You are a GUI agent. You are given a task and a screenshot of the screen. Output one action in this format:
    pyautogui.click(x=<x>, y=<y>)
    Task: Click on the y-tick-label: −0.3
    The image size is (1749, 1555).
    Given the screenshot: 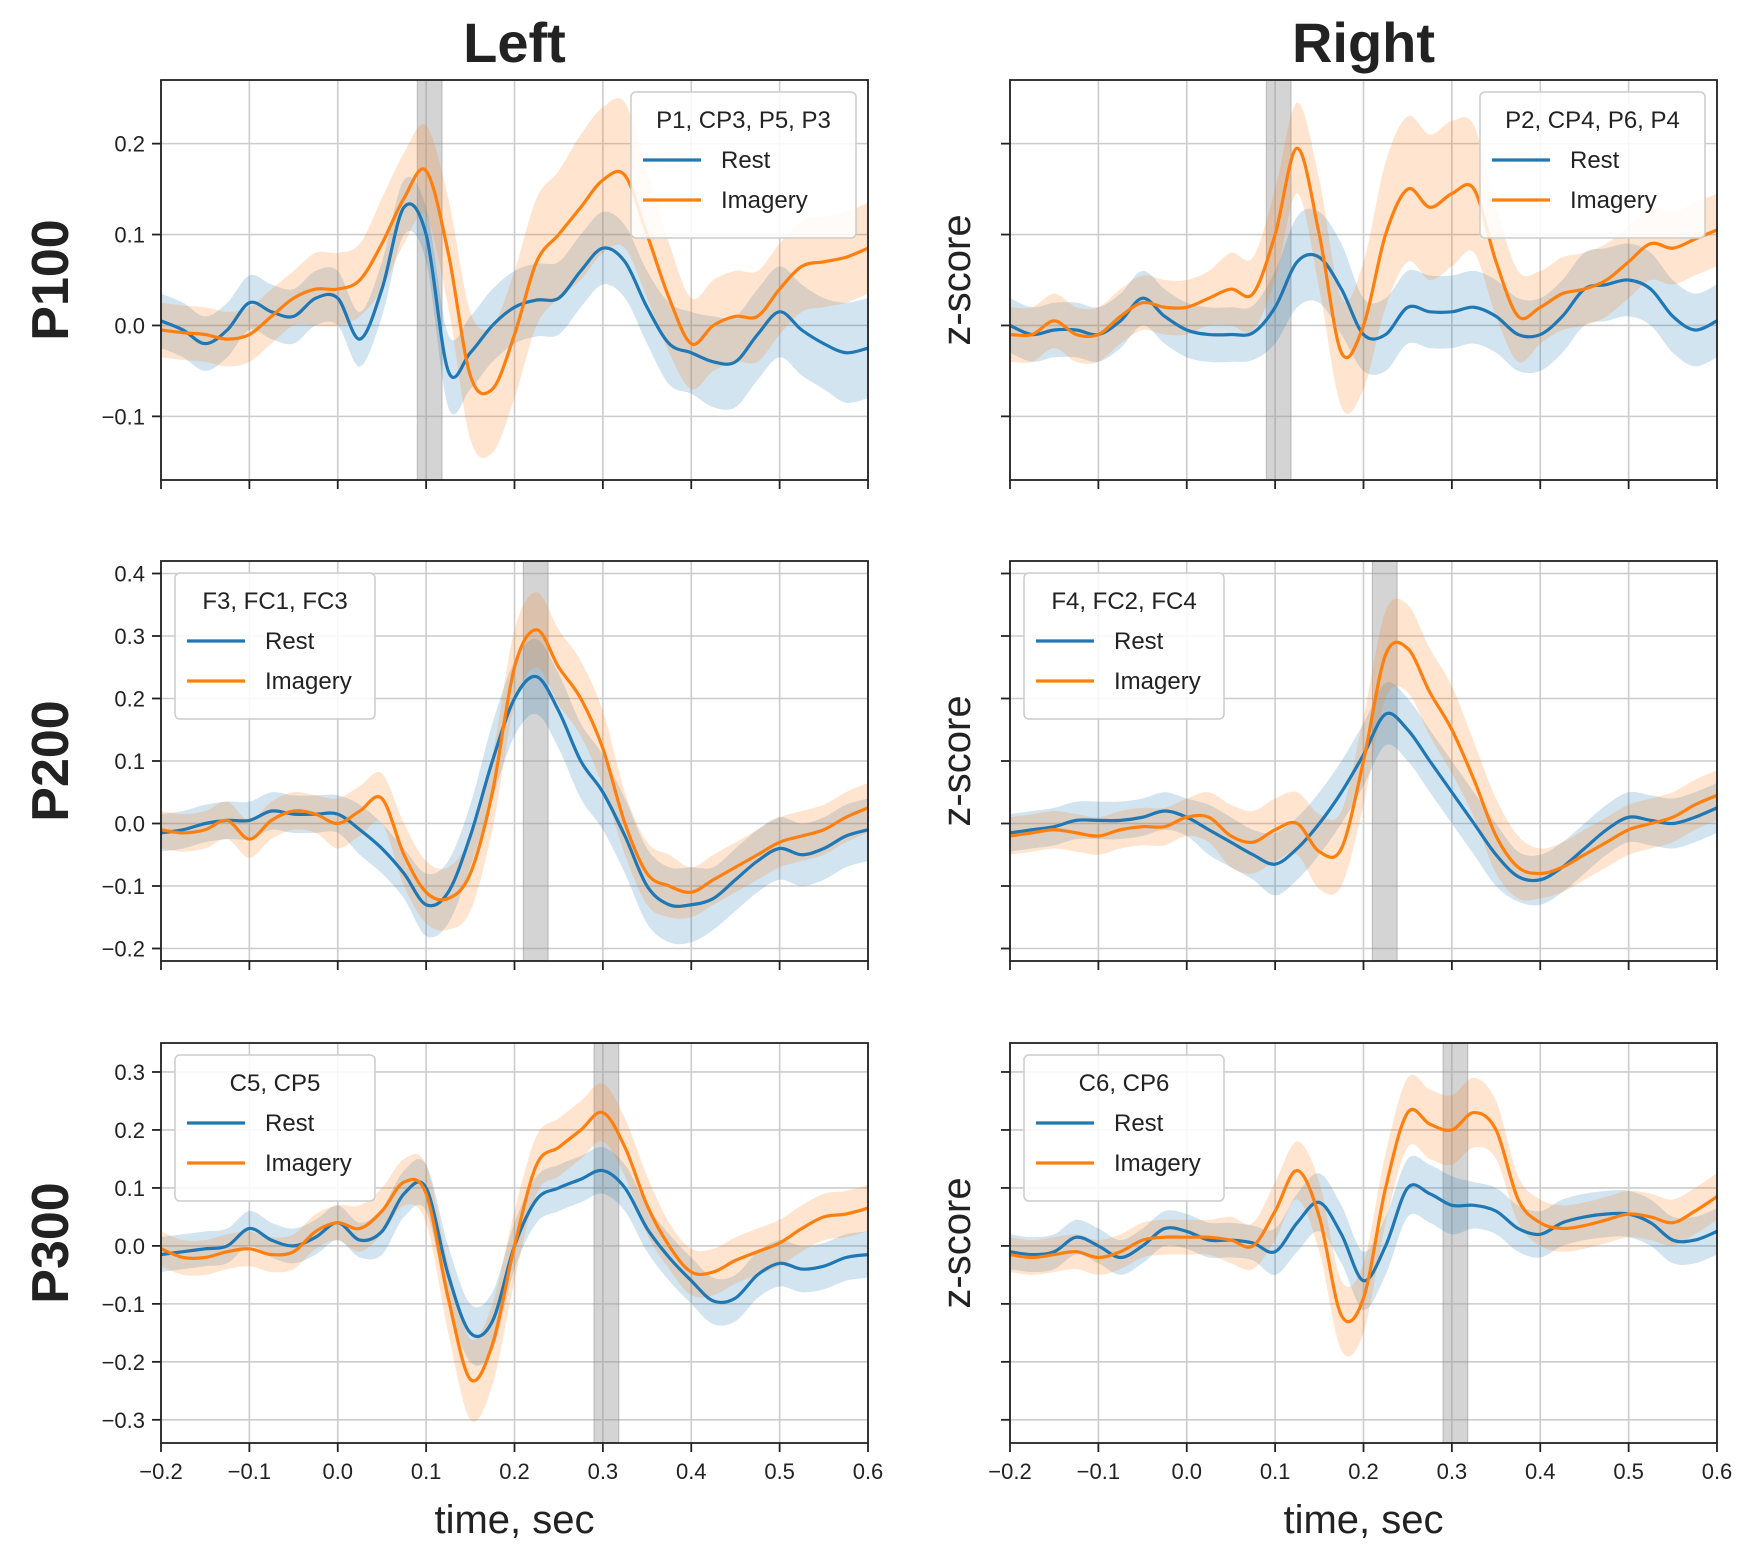 What is the action you would take?
    pyautogui.click(x=123, y=1420)
    